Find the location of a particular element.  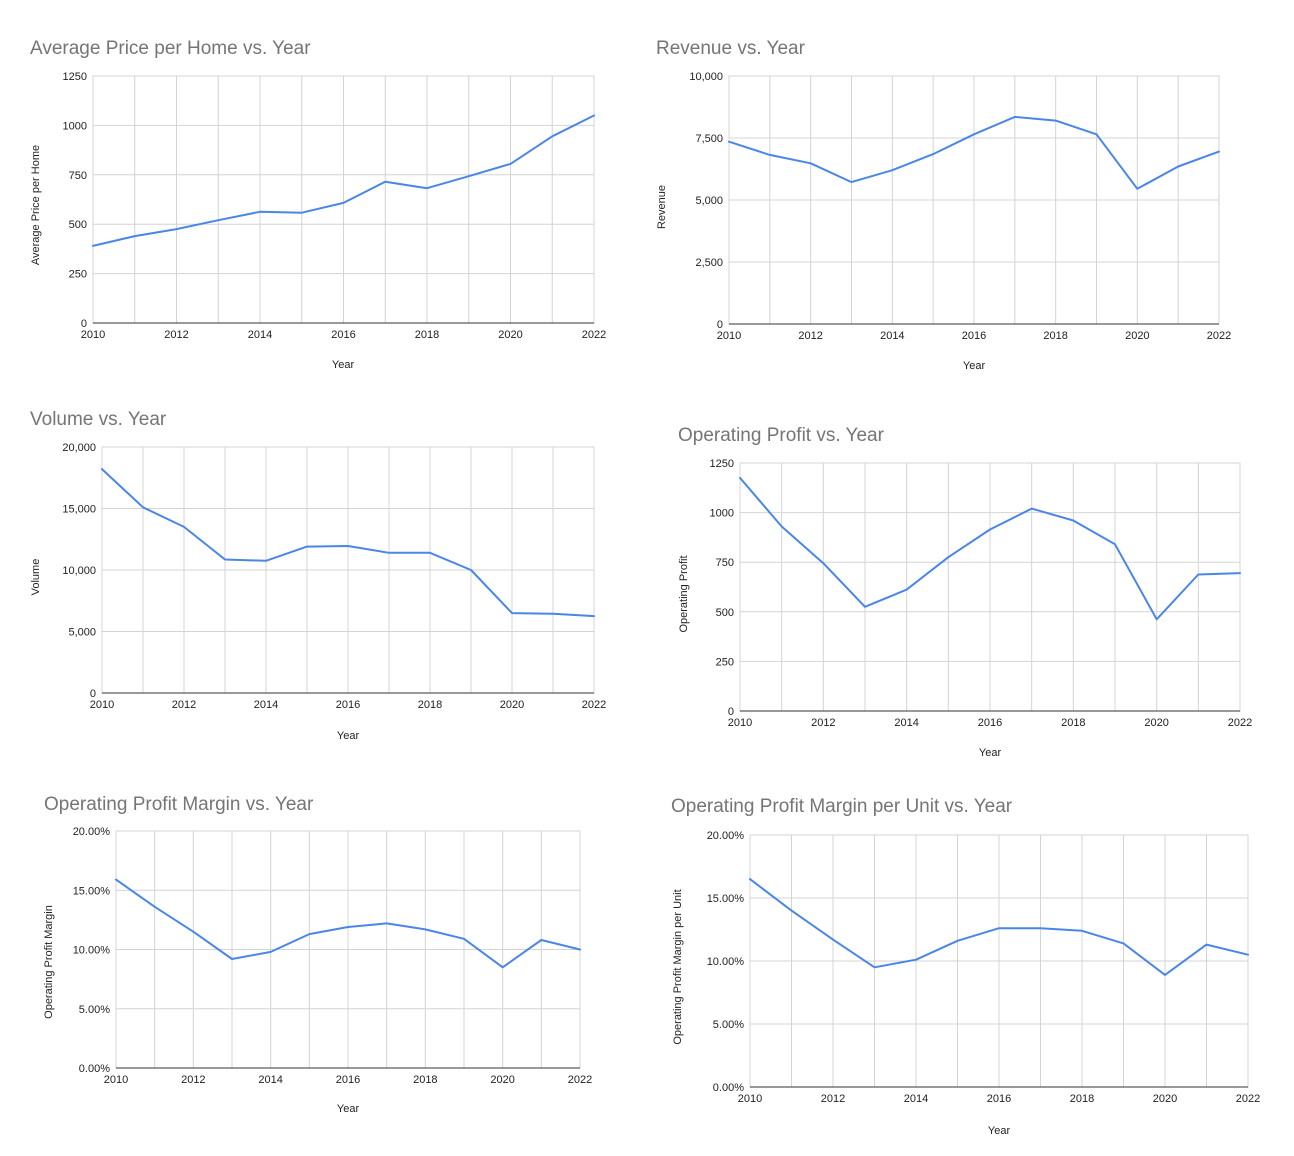

revenue-title: Revenue vs. Year is located at coordinates (731, 48).